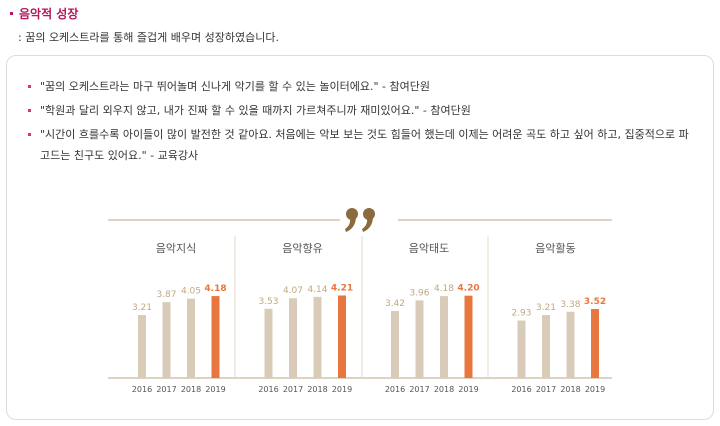 The height and width of the screenshot is (426, 720). I want to click on value-label: 4.05, so click(191, 292).